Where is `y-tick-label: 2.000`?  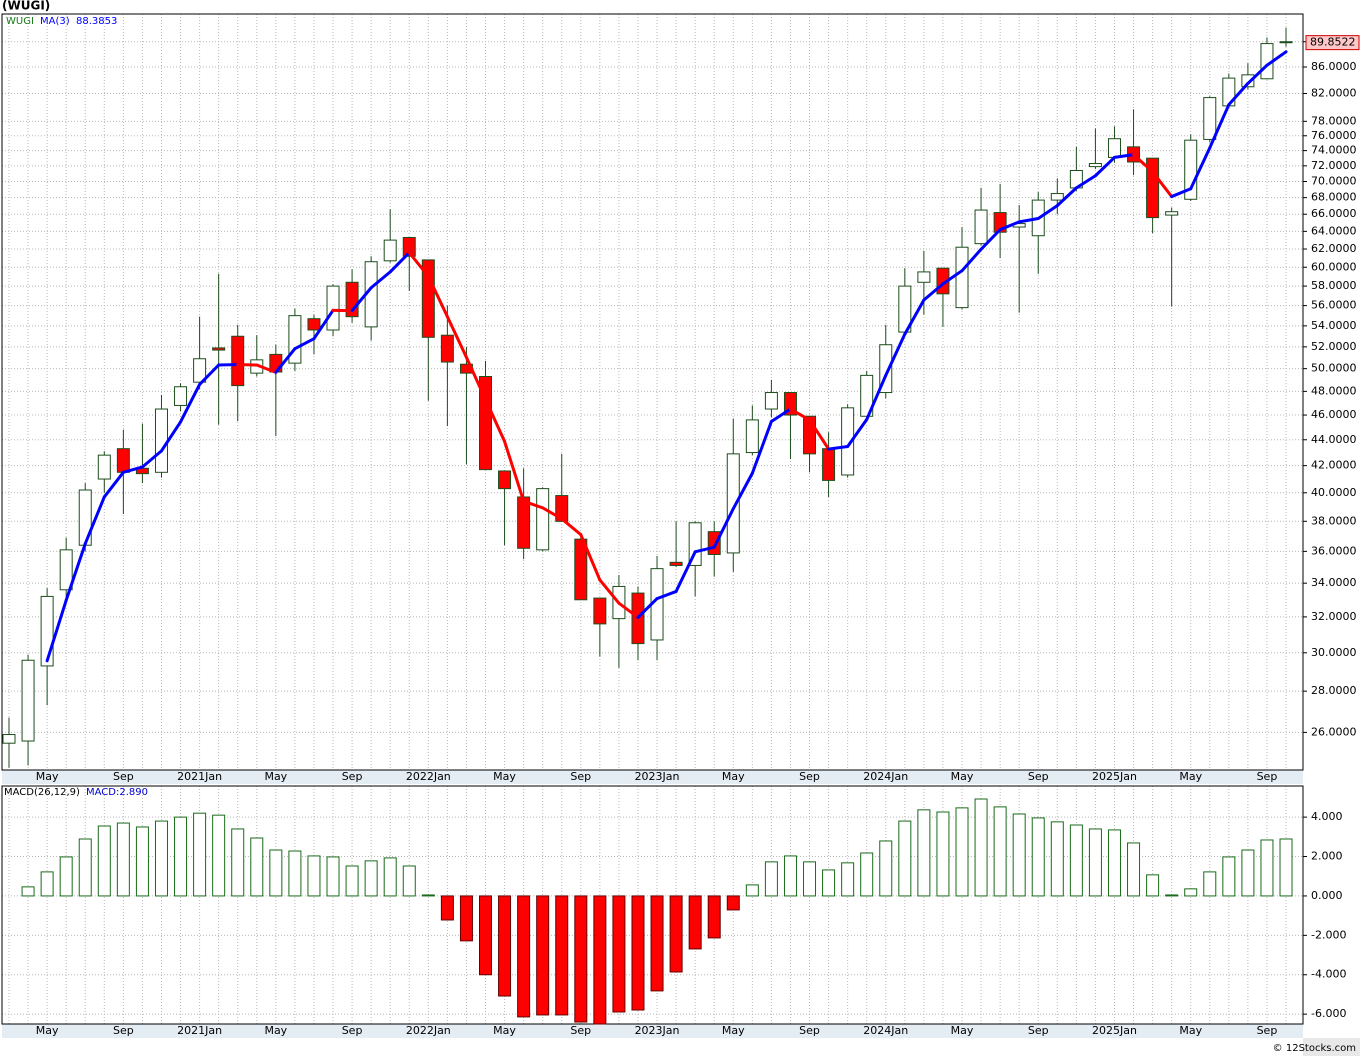
y-tick-label: 2.000 is located at coordinates (1327, 856).